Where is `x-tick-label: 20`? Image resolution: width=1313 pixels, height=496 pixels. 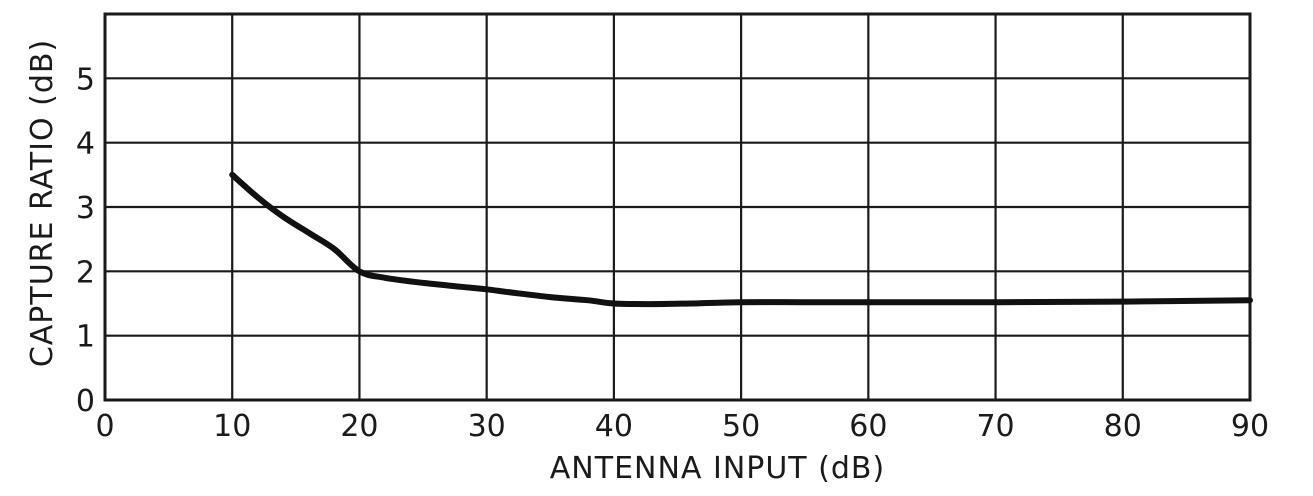 x-tick-label: 20 is located at coordinates (359, 426).